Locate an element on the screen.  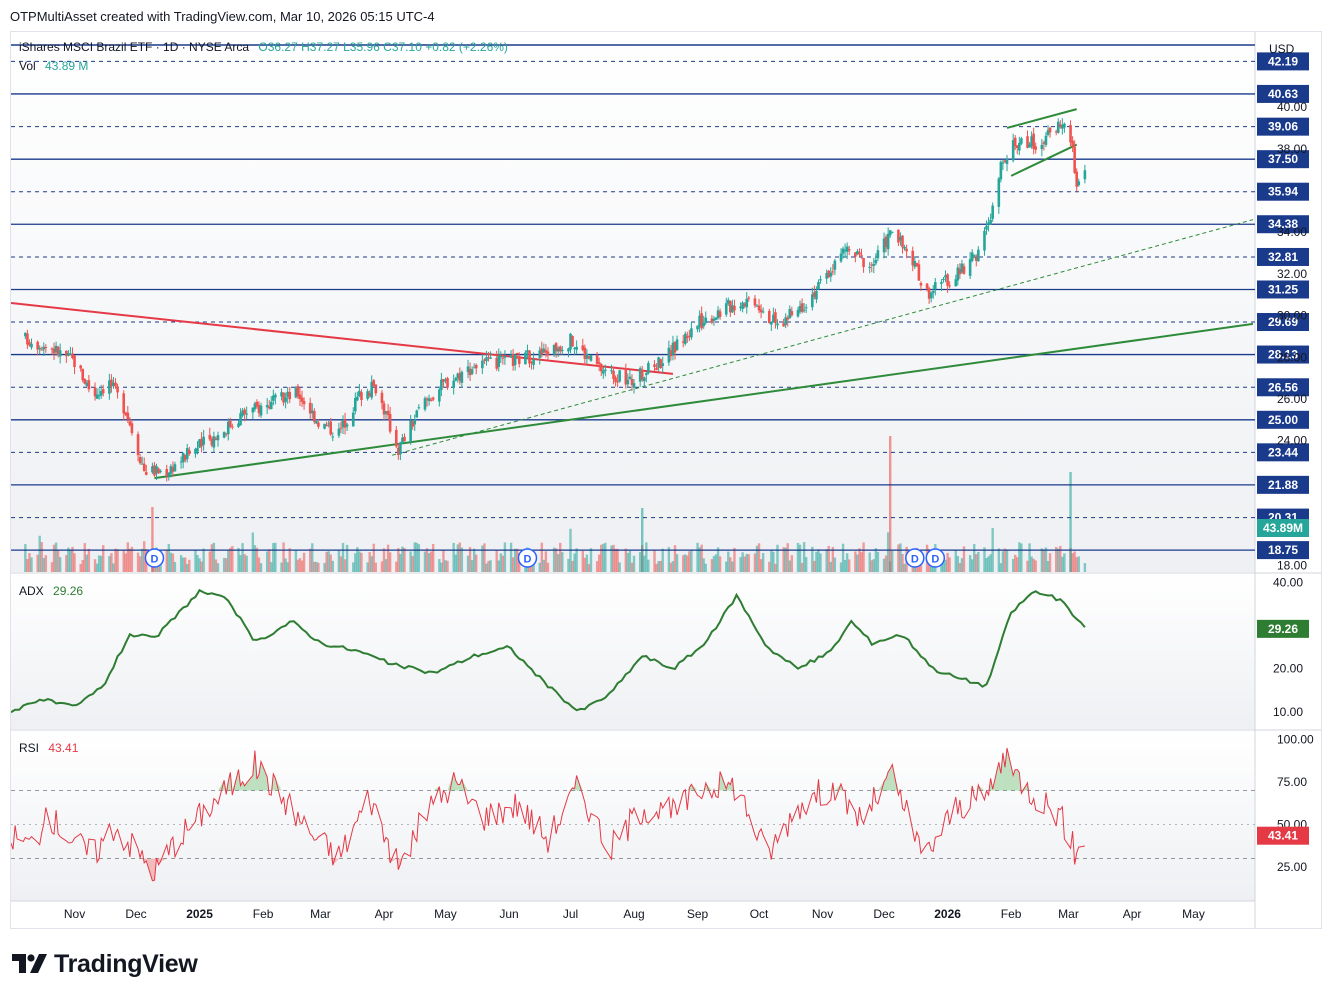
adx-pane-bg is located at coordinates (633, 651).